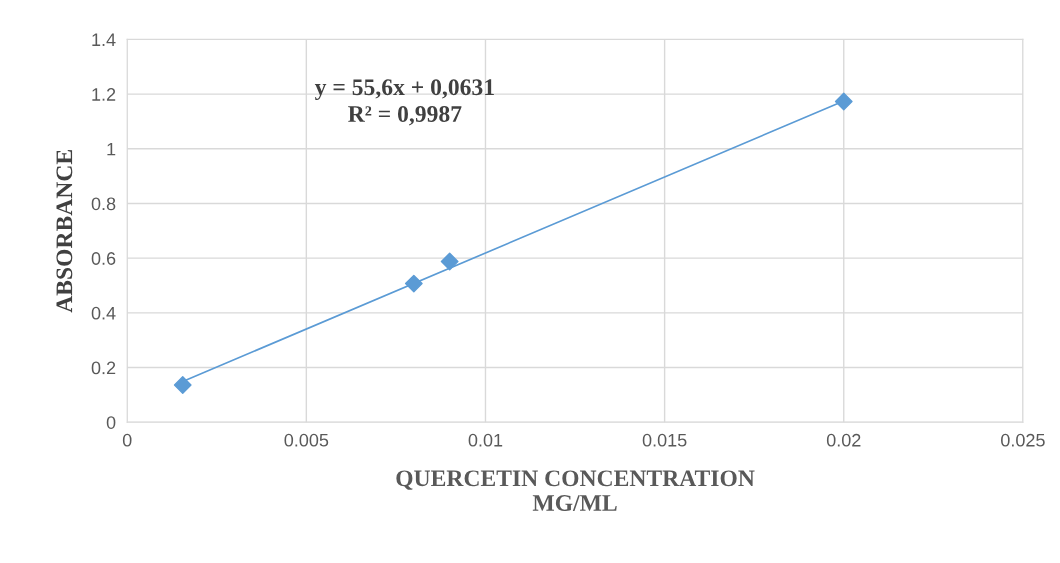 Image resolution: width=1060 pixels, height=563 pixels. What do you see at coordinates (306, 440) in the screenshot?
I see `x-tick-label: 0.005` at bounding box center [306, 440].